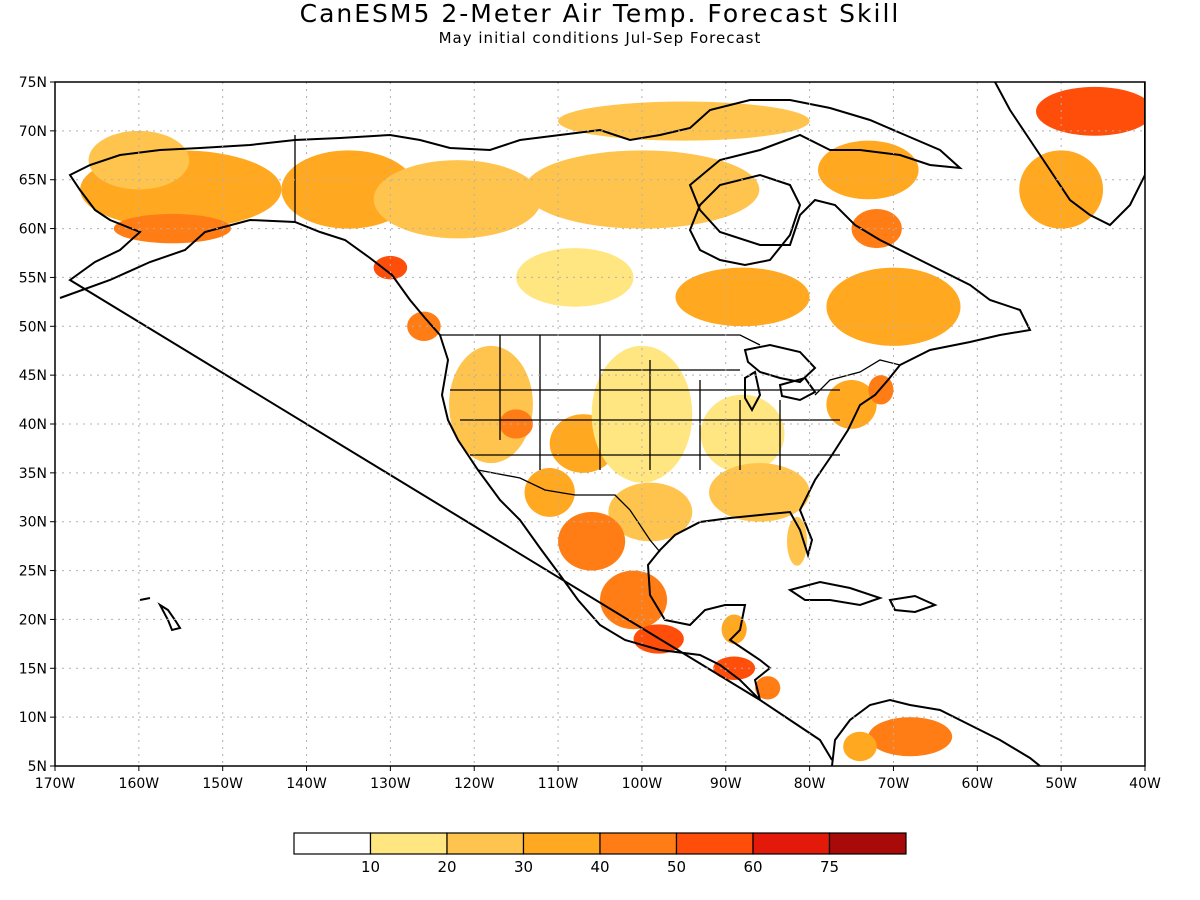  I want to click on lon-tick-label: 70W, so click(894, 784).